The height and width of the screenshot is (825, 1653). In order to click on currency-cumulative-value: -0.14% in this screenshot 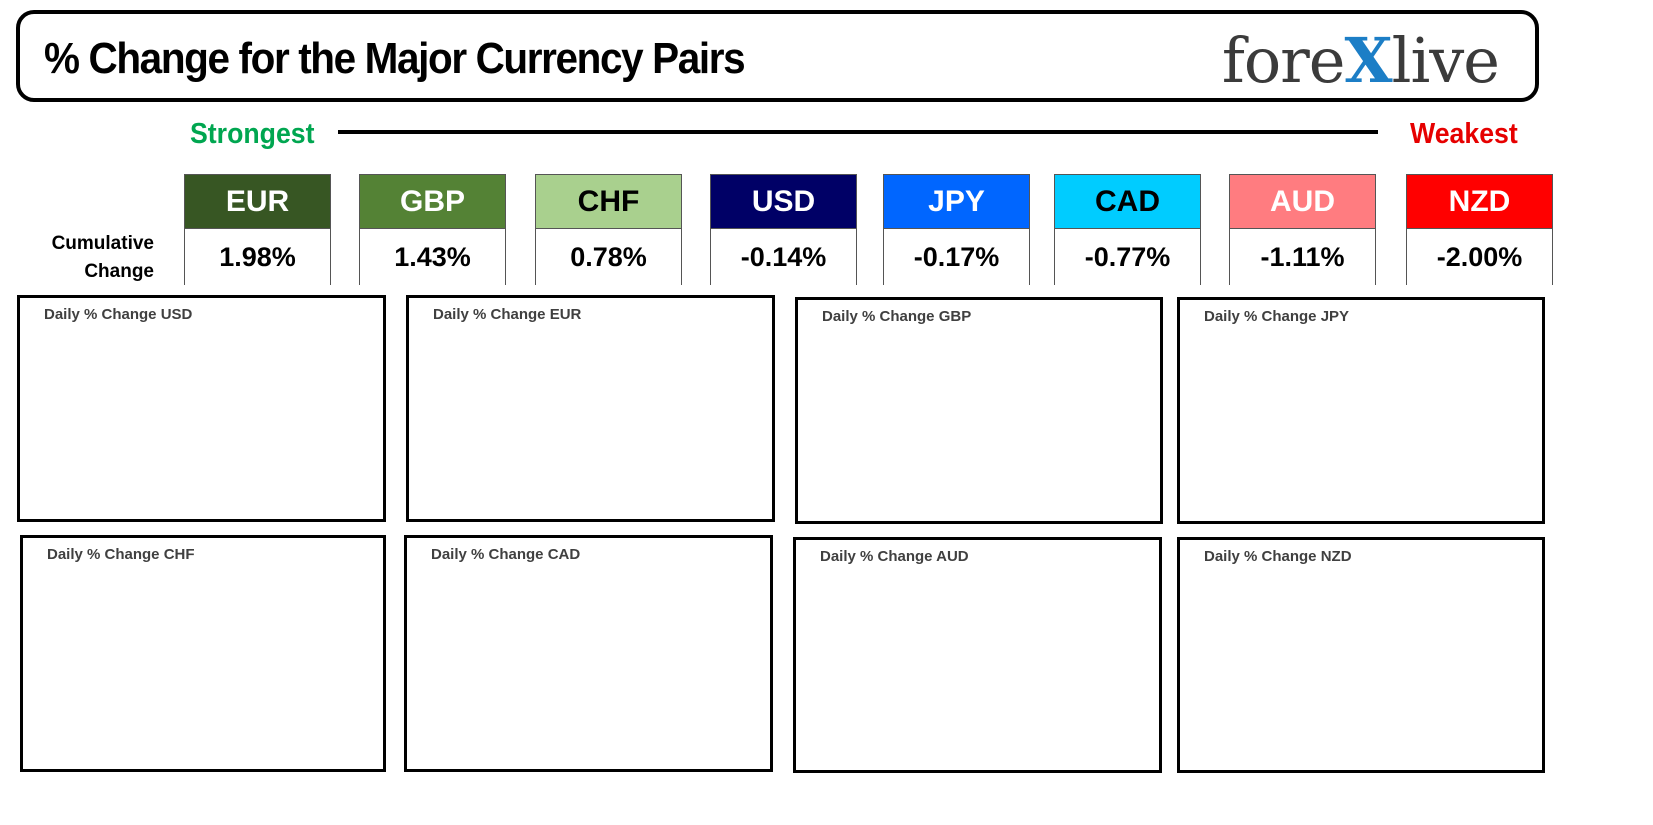, I will do `click(783, 257)`.